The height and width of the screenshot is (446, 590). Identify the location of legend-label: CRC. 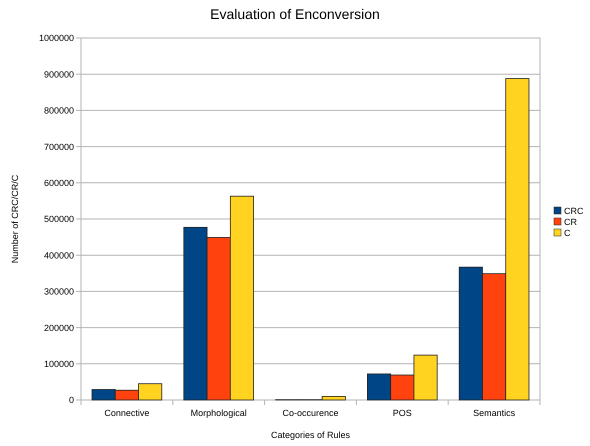
(574, 211).